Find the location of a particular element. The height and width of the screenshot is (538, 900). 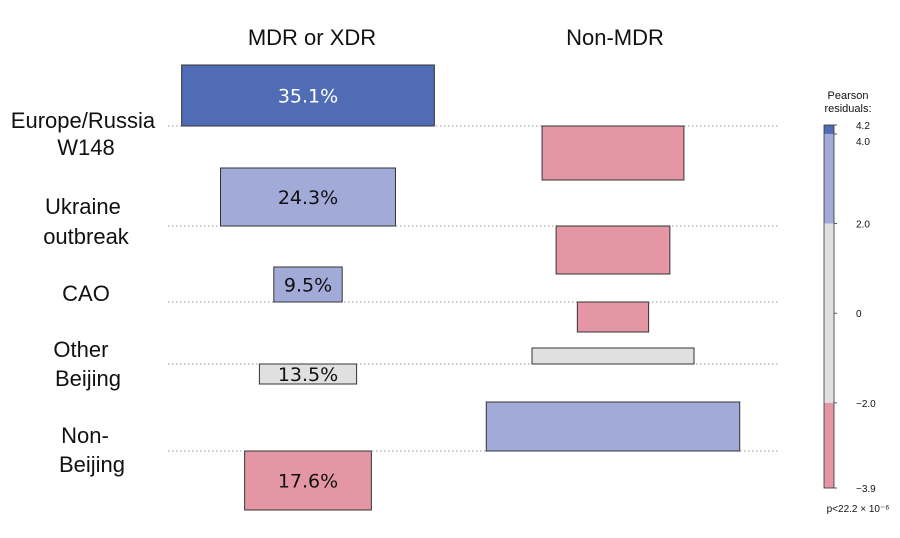

row-label-line: outbreak is located at coordinates (86, 236).